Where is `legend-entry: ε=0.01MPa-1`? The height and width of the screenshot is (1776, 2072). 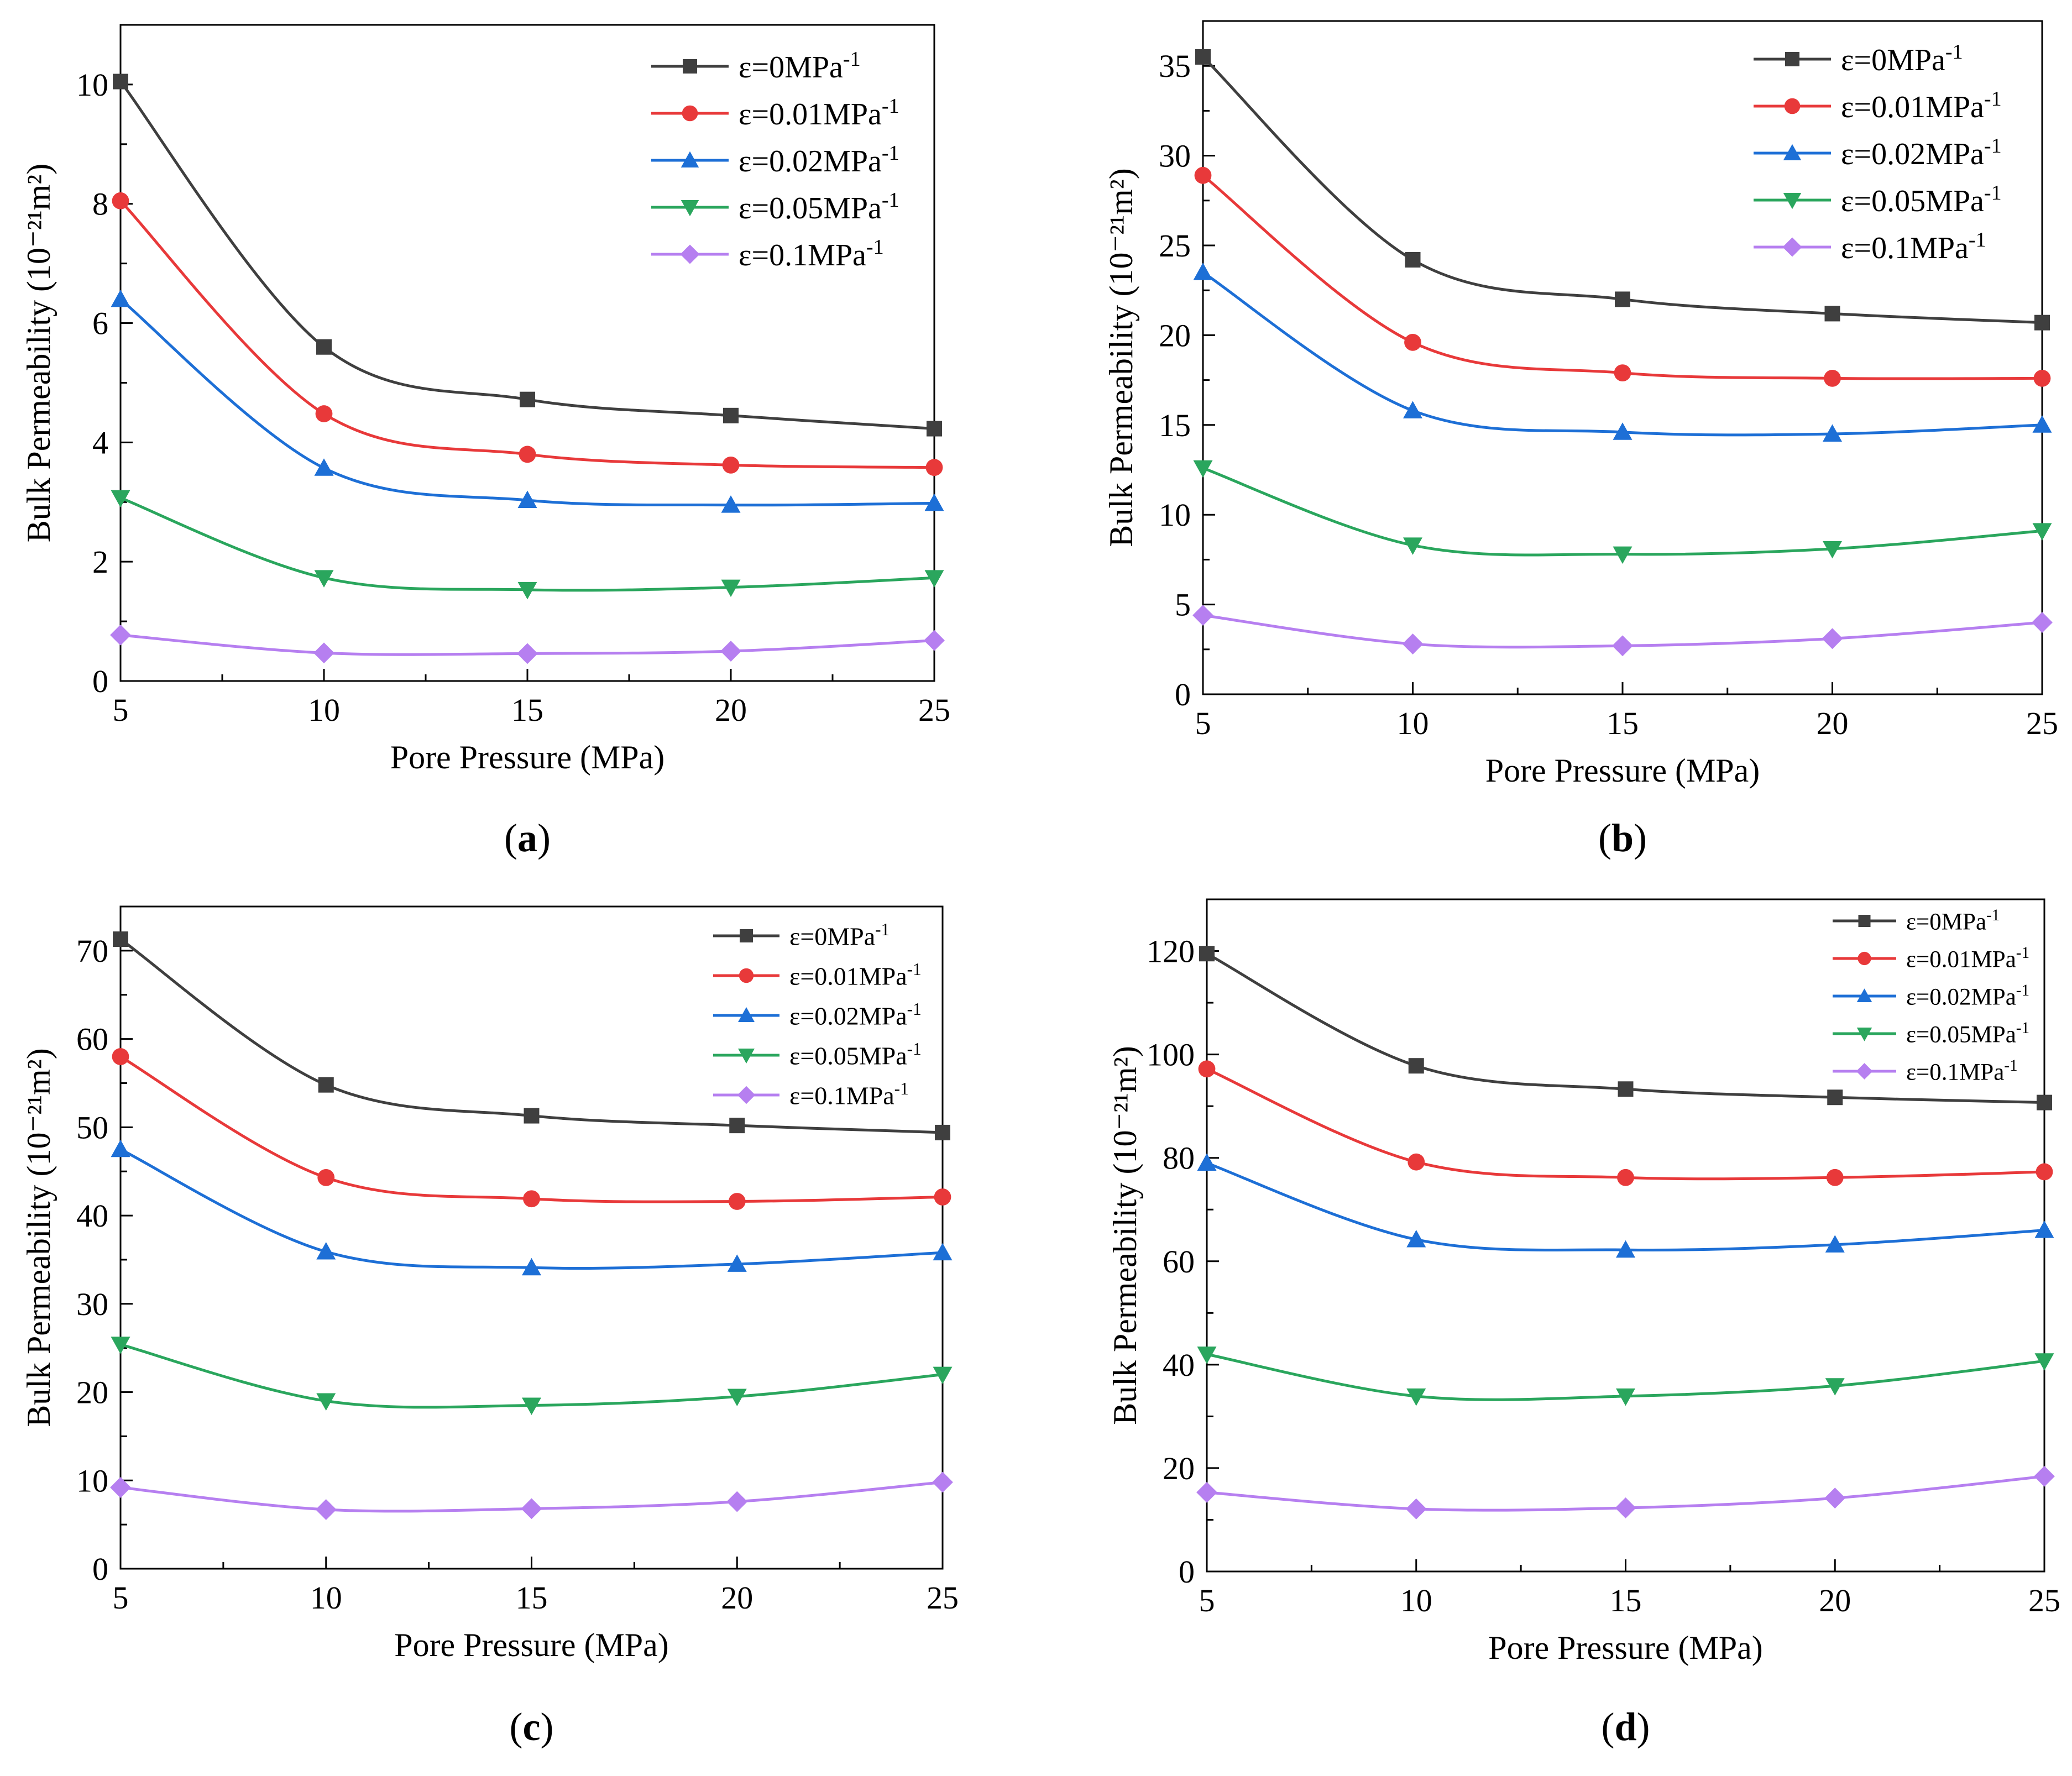
legend-entry: ε=0.01MPa-1 is located at coordinates (819, 114).